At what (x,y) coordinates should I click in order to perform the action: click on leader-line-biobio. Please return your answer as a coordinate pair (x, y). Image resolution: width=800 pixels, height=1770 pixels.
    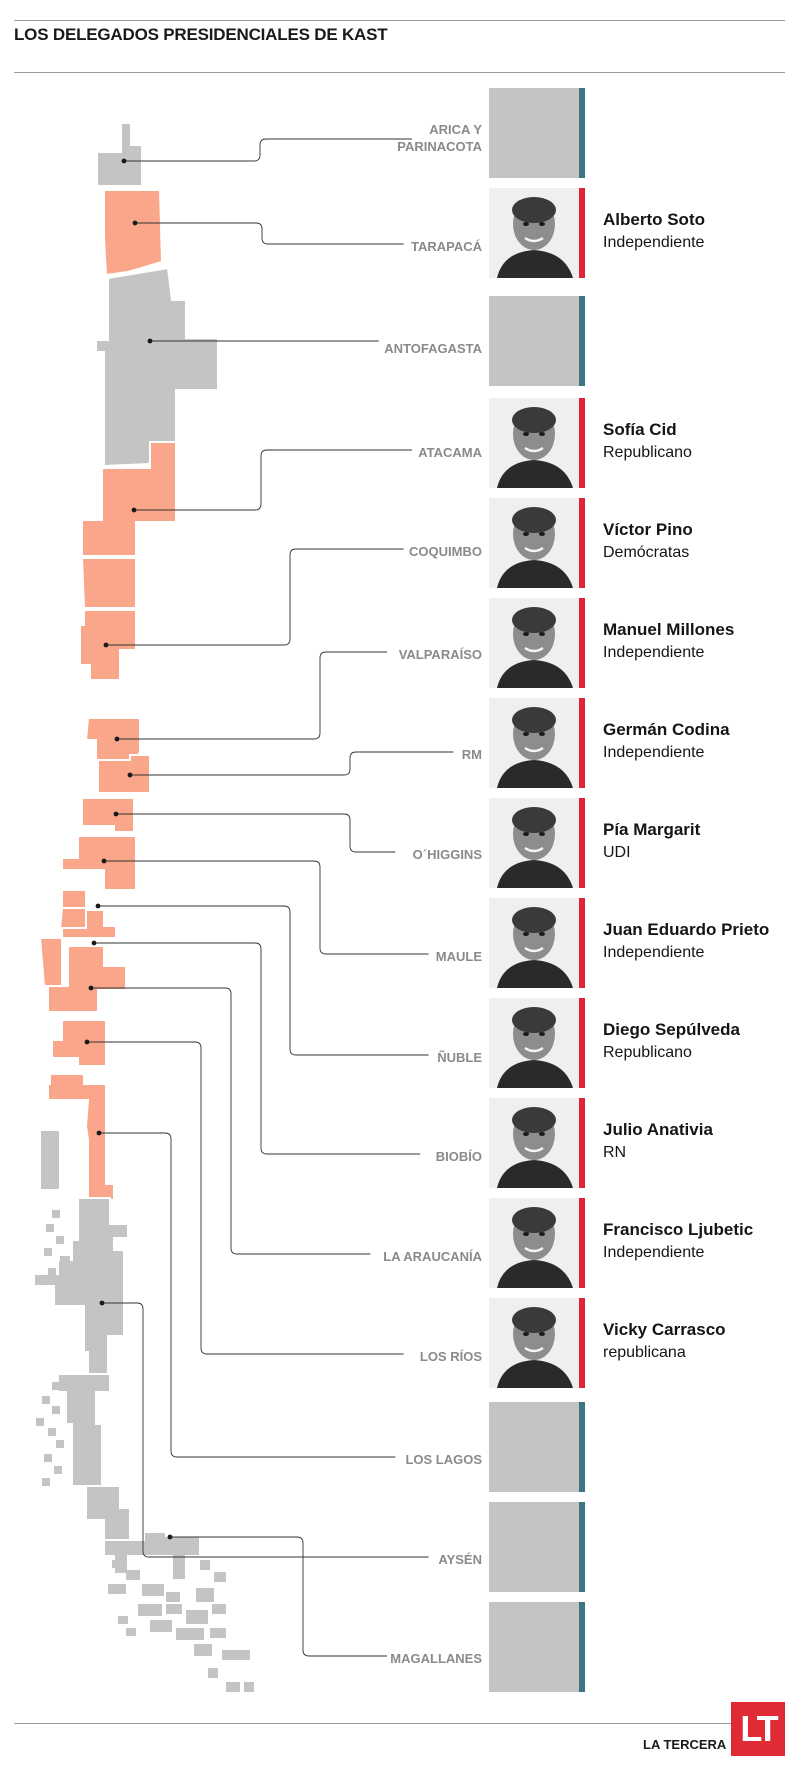
    Looking at the image, I should click on (257, 1048).